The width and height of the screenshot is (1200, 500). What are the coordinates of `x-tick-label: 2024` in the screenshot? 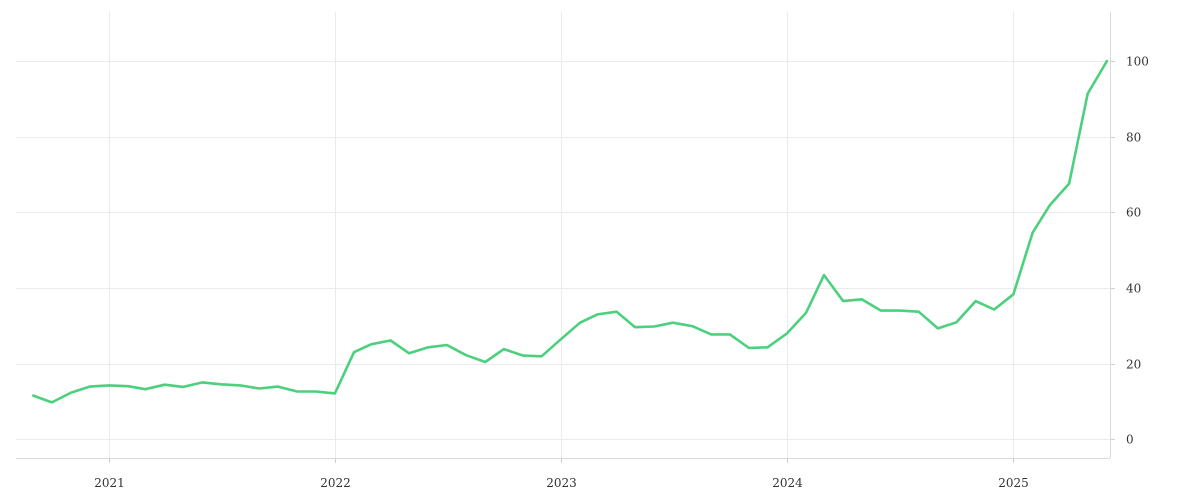 It's located at (787, 483).